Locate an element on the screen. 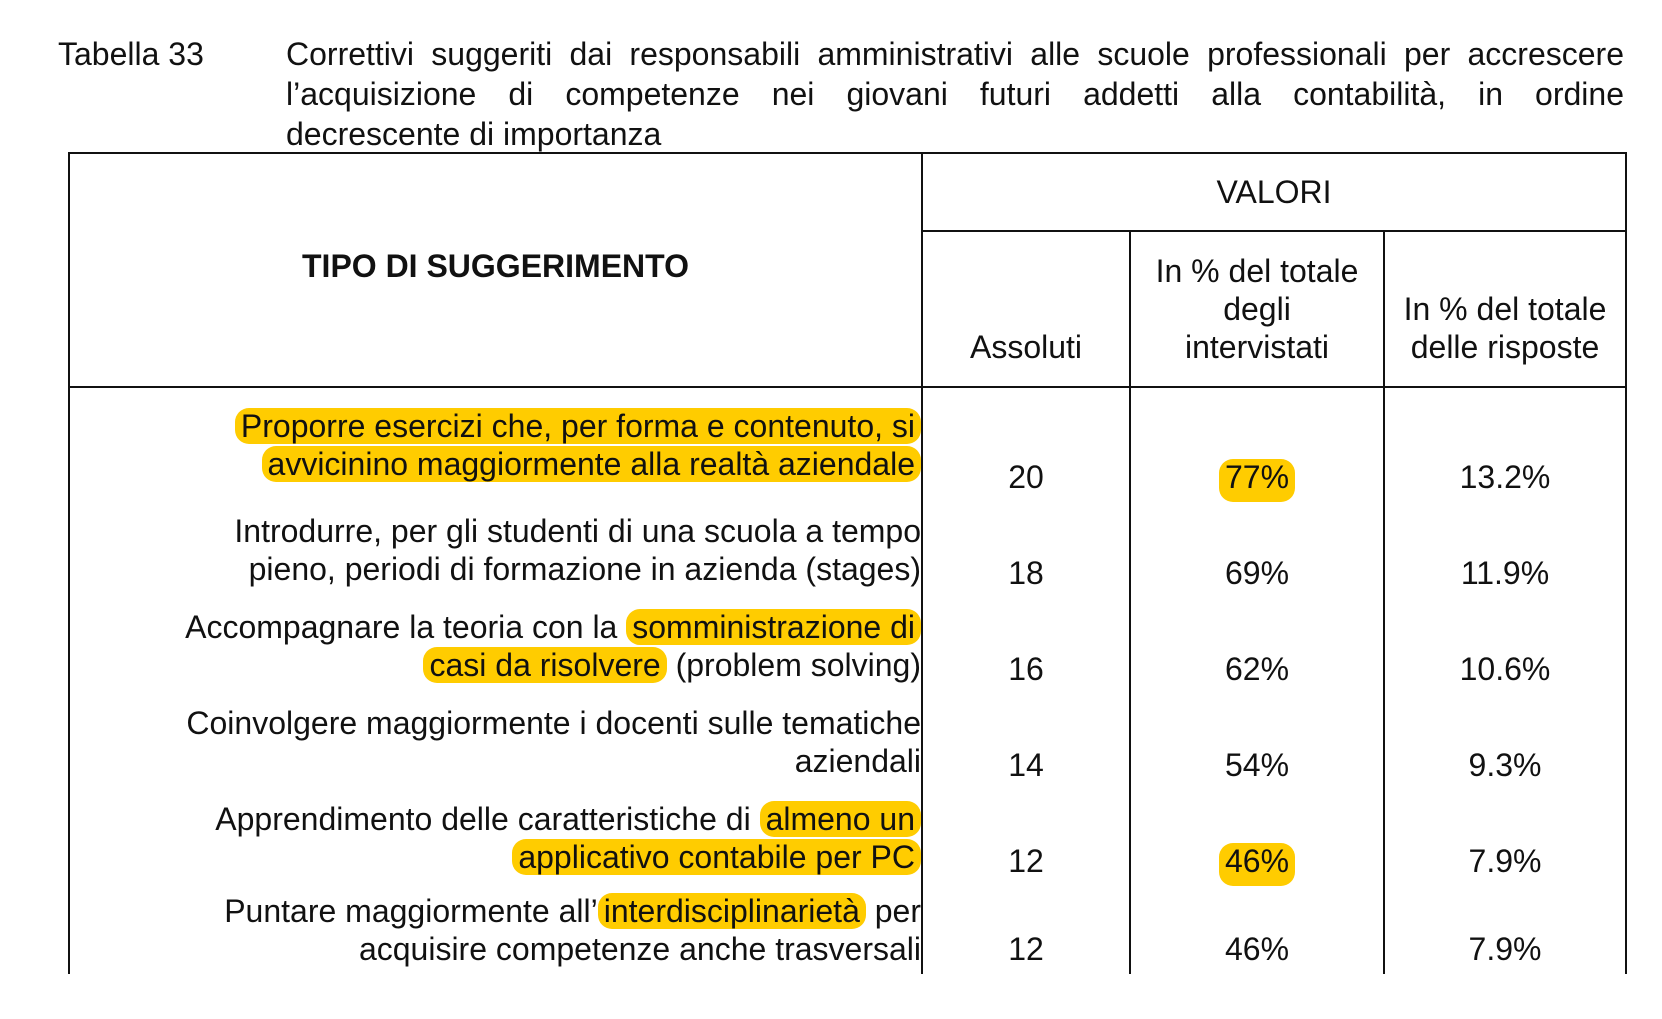 This screenshot has width=1662, height=1019. abs-cell-value: 18 is located at coordinates (1026, 573).